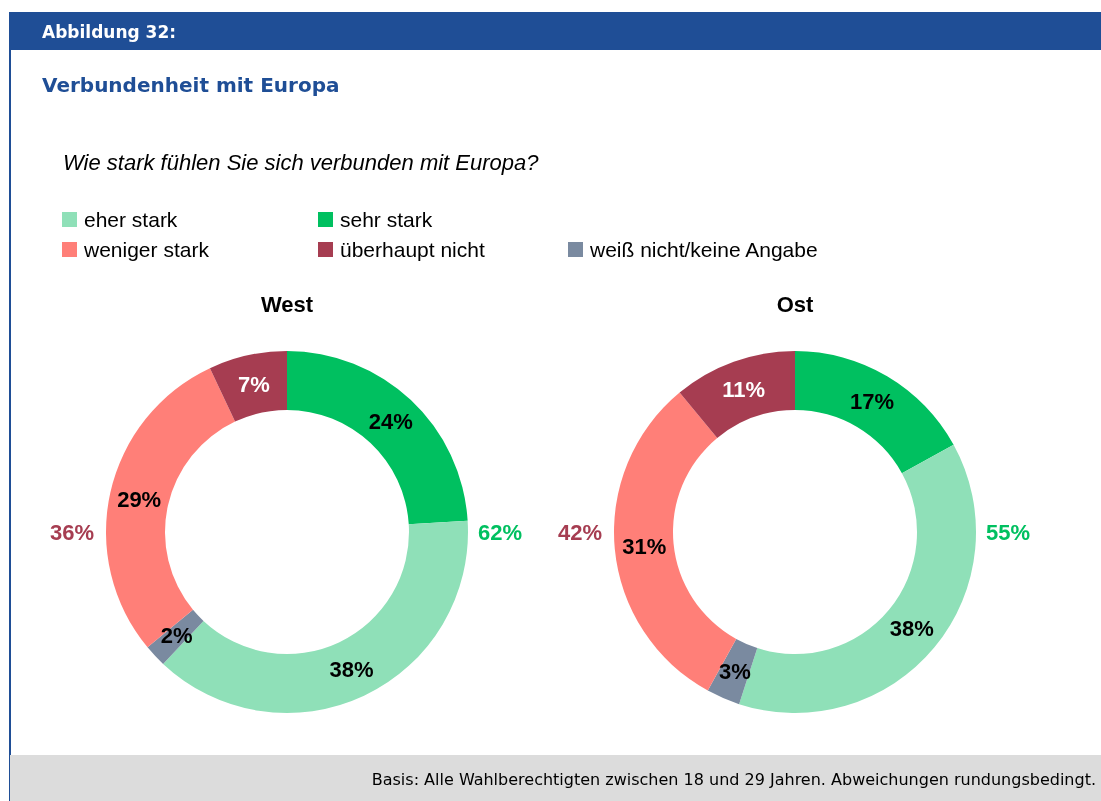  Describe the element at coordinates (386, 220) in the screenshot. I see `legend-label: sehr stark` at that location.